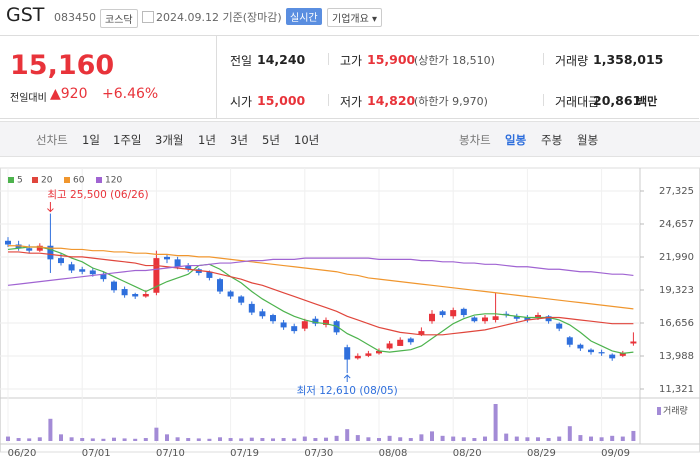 The height and width of the screenshot is (464, 700). What do you see at coordinates (244, 453) in the screenshot?
I see `x-tick-label: 07/19` at bounding box center [244, 453].